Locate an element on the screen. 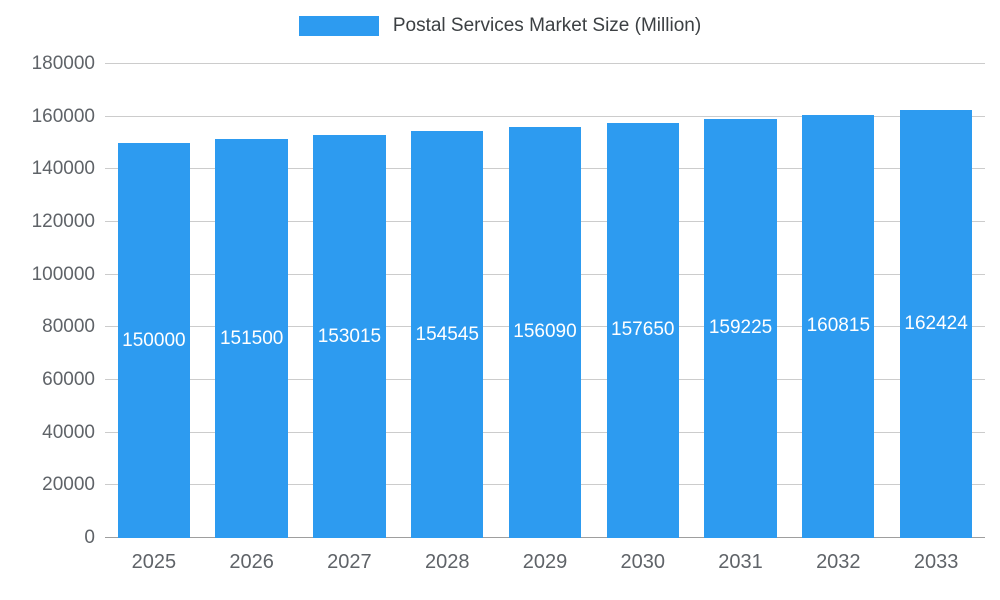 The width and height of the screenshot is (1000, 600). y-tick-label: 120000 is located at coordinates (63, 222).